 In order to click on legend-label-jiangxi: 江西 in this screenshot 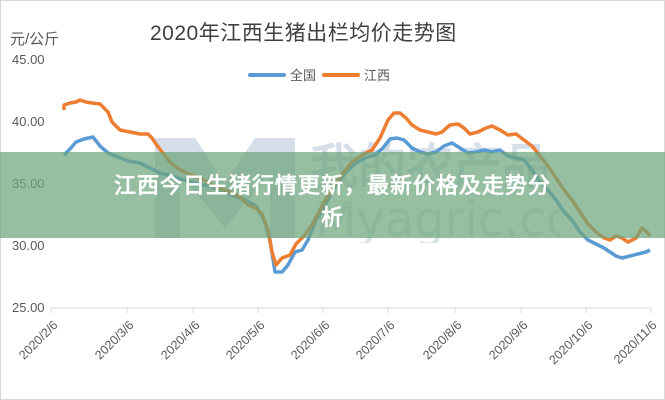, I will do `click(377, 75)`.